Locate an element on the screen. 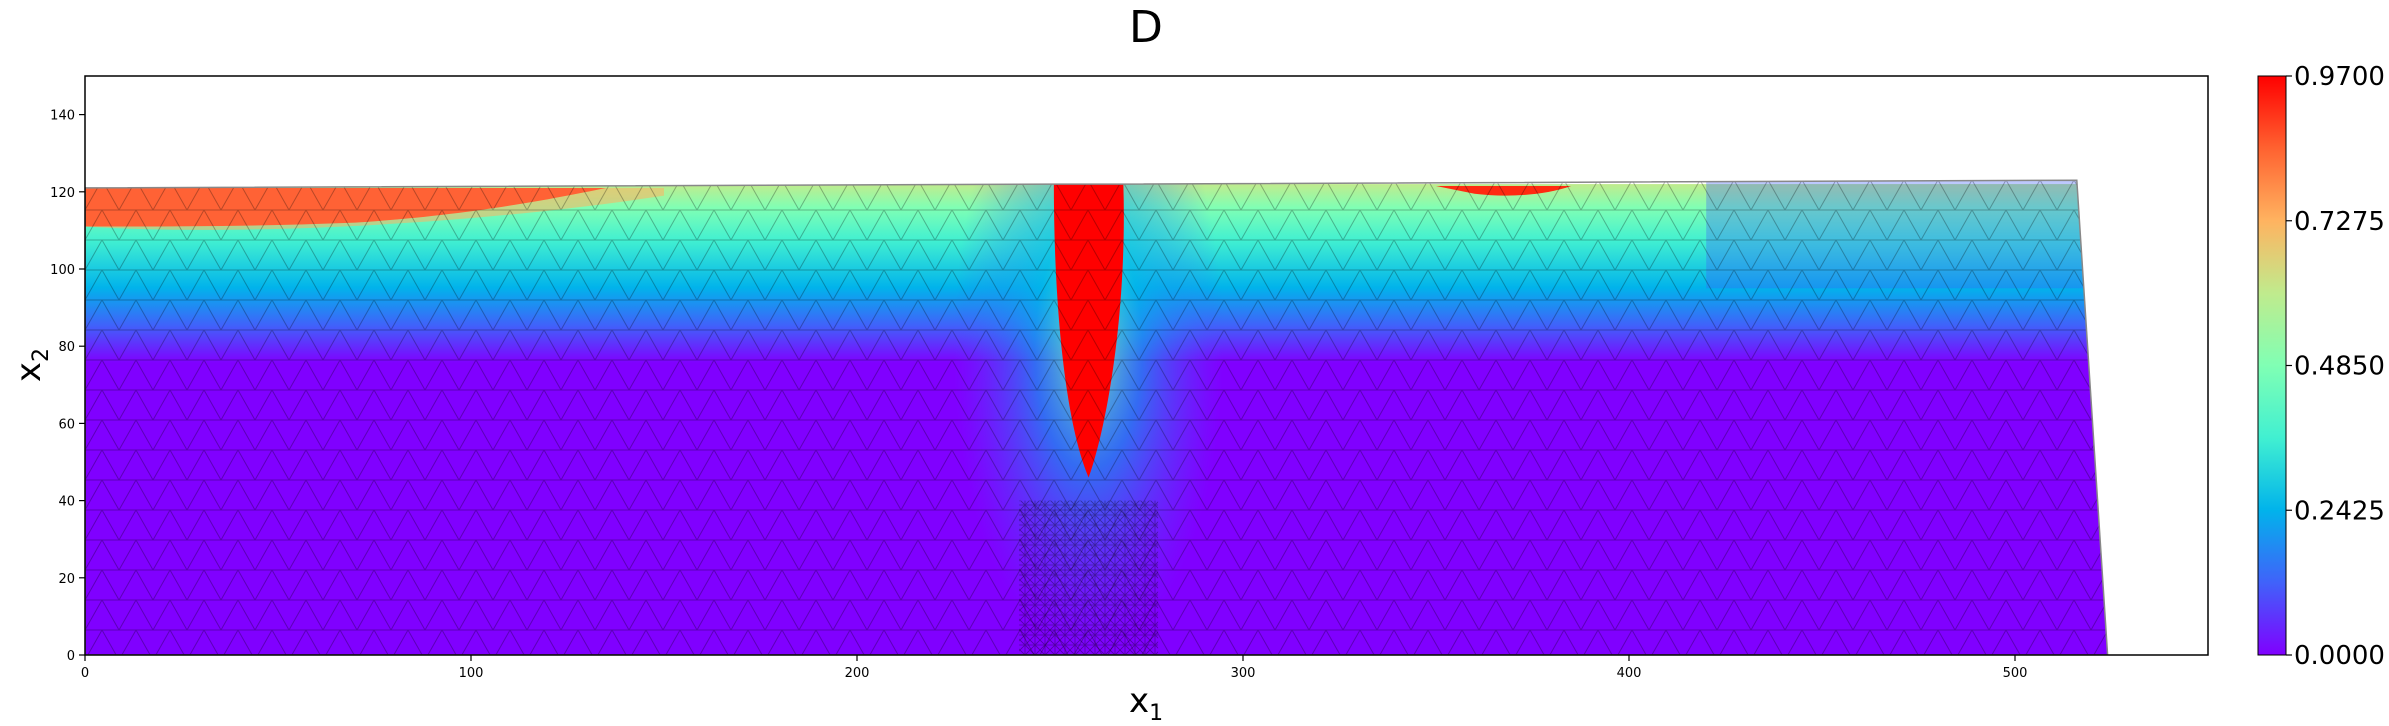 The height and width of the screenshot is (726, 2389). y-tick-label: 140 is located at coordinates (62, 116).